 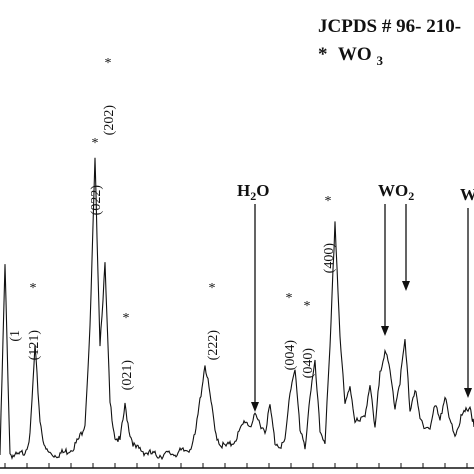 I want to click on peak-label-text: (222), so click(x=213, y=345).